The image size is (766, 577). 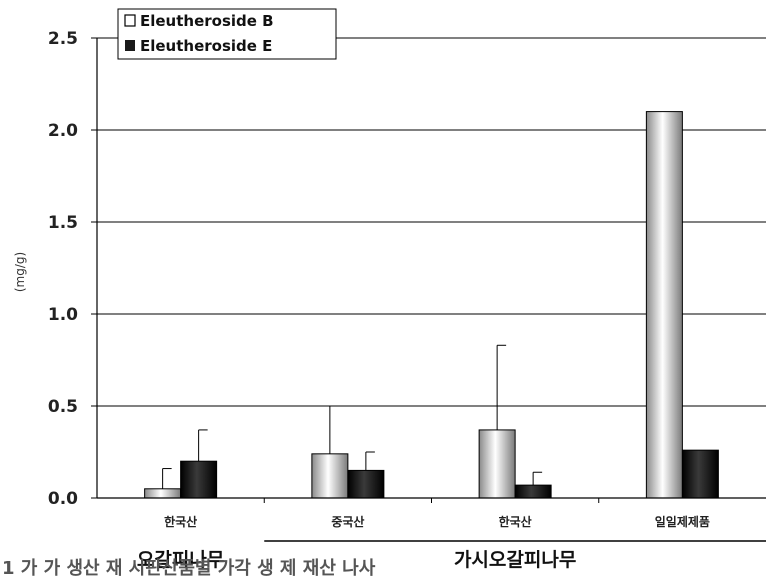 What do you see at coordinates (63, 131) in the screenshot?
I see `y-tick-label: 2.0` at bounding box center [63, 131].